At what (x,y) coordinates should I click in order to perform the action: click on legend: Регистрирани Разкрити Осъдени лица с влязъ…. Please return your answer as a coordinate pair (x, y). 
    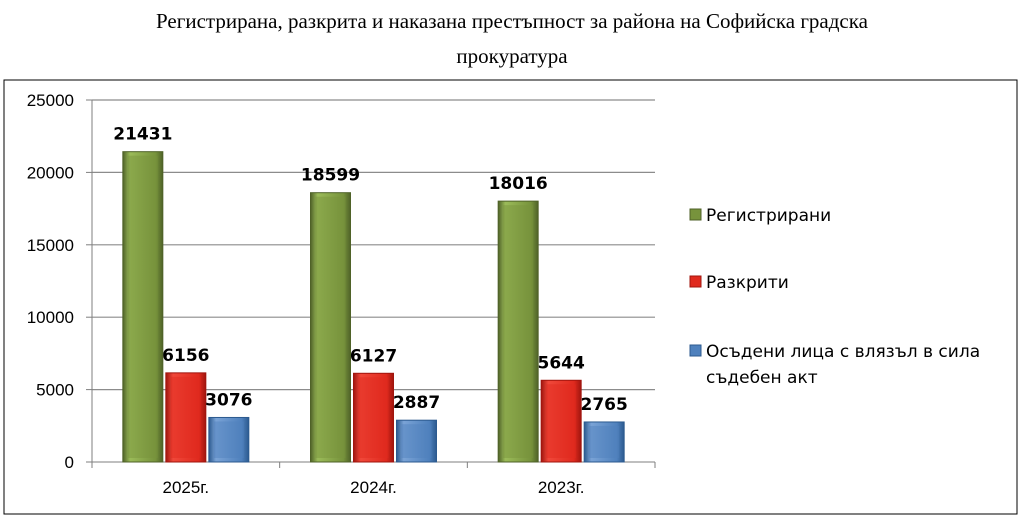
    Looking at the image, I should click on (834, 297).